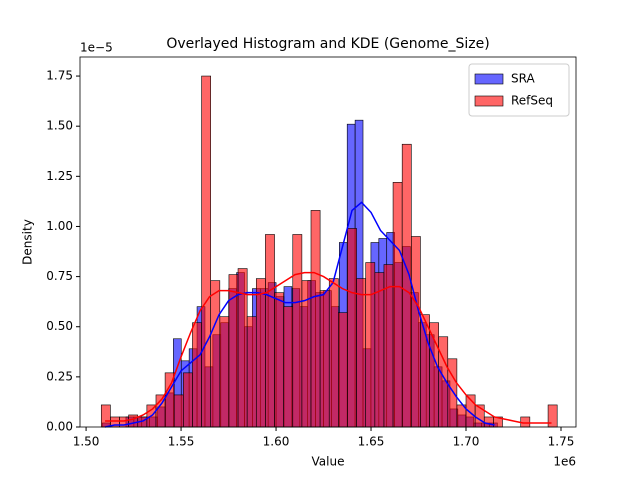  I want to click on legend-label: SRA, so click(523, 79).